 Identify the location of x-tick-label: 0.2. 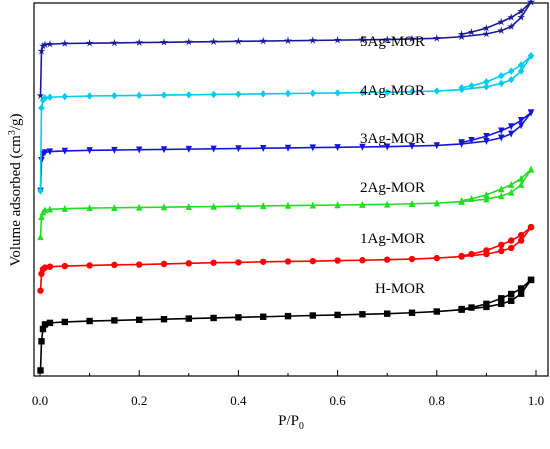
(139, 400).